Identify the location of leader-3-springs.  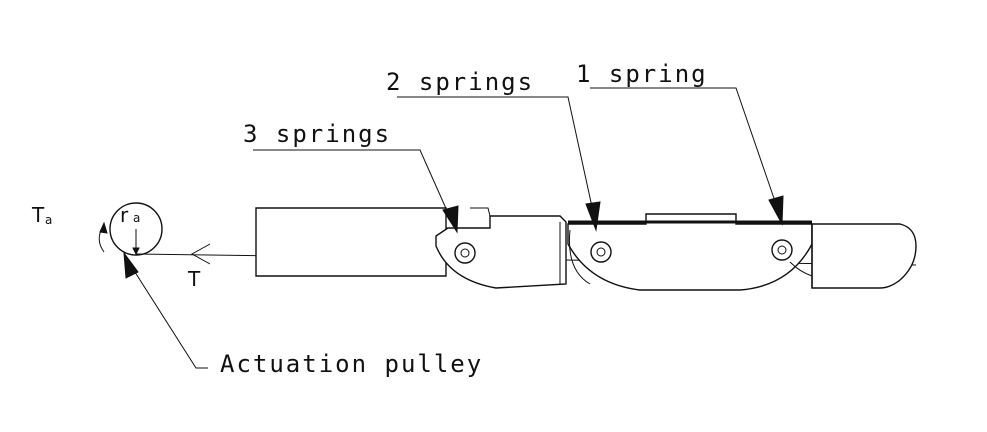
(356, 191).